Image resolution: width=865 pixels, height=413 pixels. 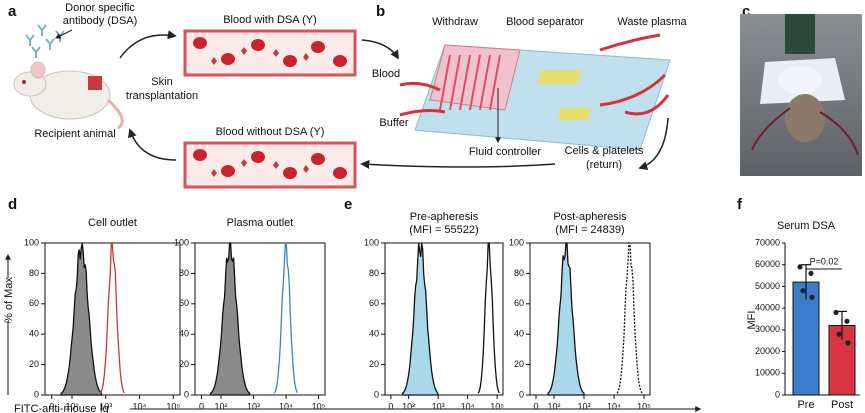 What do you see at coordinates (589, 230) in the screenshot?
I see `histogram-subtitle: (MFI = 24839)` at bounding box center [589, 230].